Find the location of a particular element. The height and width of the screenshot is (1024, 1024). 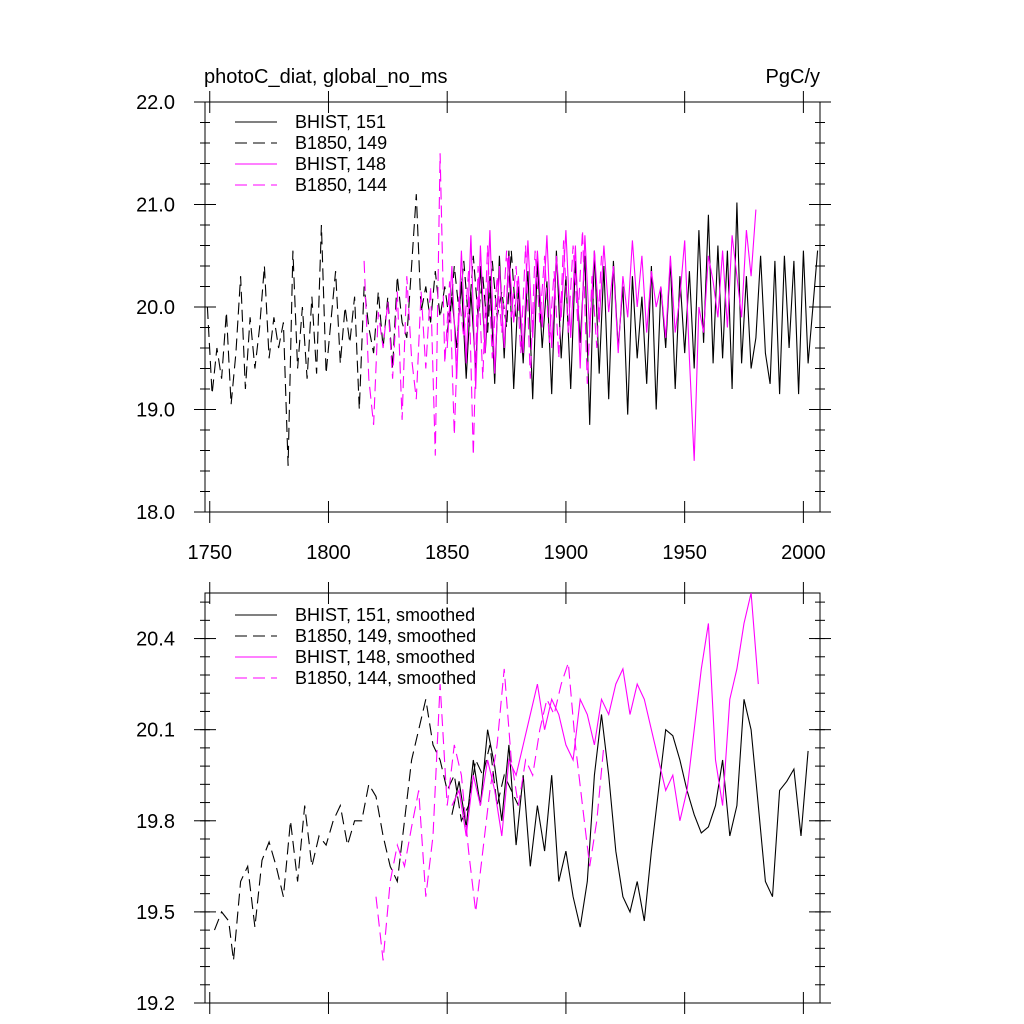

y-tick-label: 20.0 is located at coordinates (155, 308).